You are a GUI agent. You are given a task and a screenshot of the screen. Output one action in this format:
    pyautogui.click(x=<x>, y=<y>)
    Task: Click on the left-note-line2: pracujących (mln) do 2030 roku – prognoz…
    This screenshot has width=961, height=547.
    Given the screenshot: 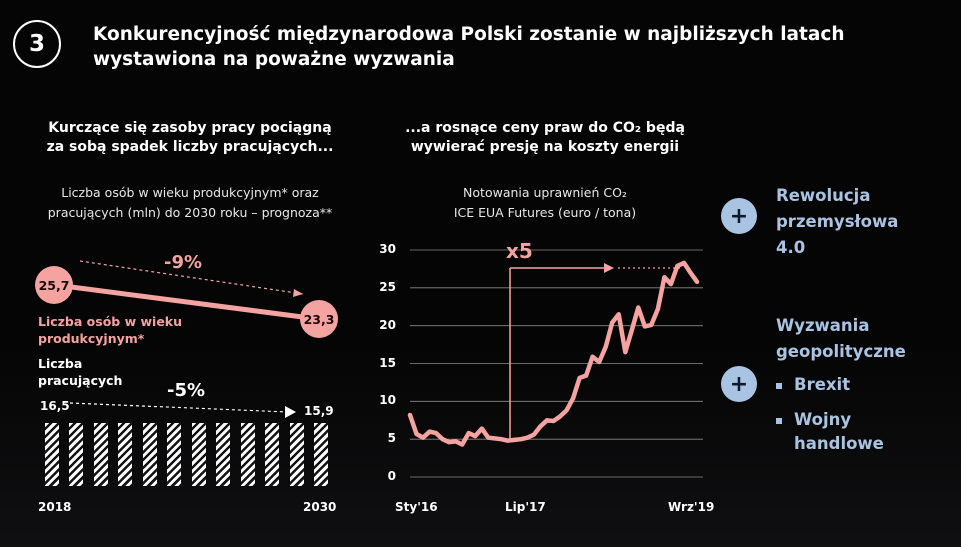 What is the action you would take?
    pyautogui.click(x=190, y=212)
    